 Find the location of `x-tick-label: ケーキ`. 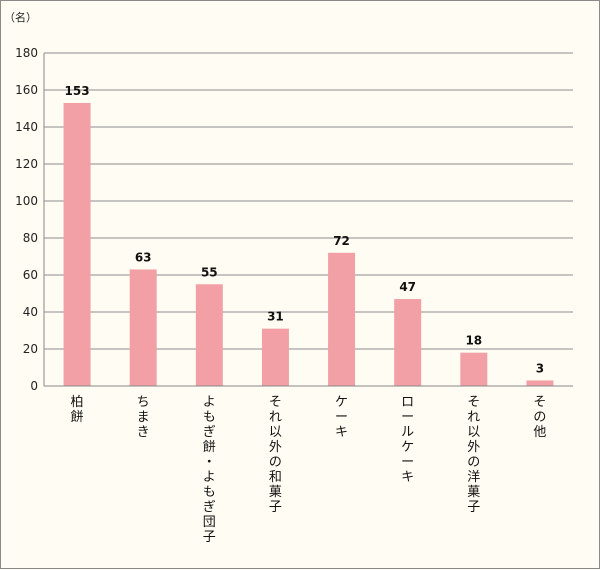

x-tick-label: ケーキ is located at coordinates (341, 417).